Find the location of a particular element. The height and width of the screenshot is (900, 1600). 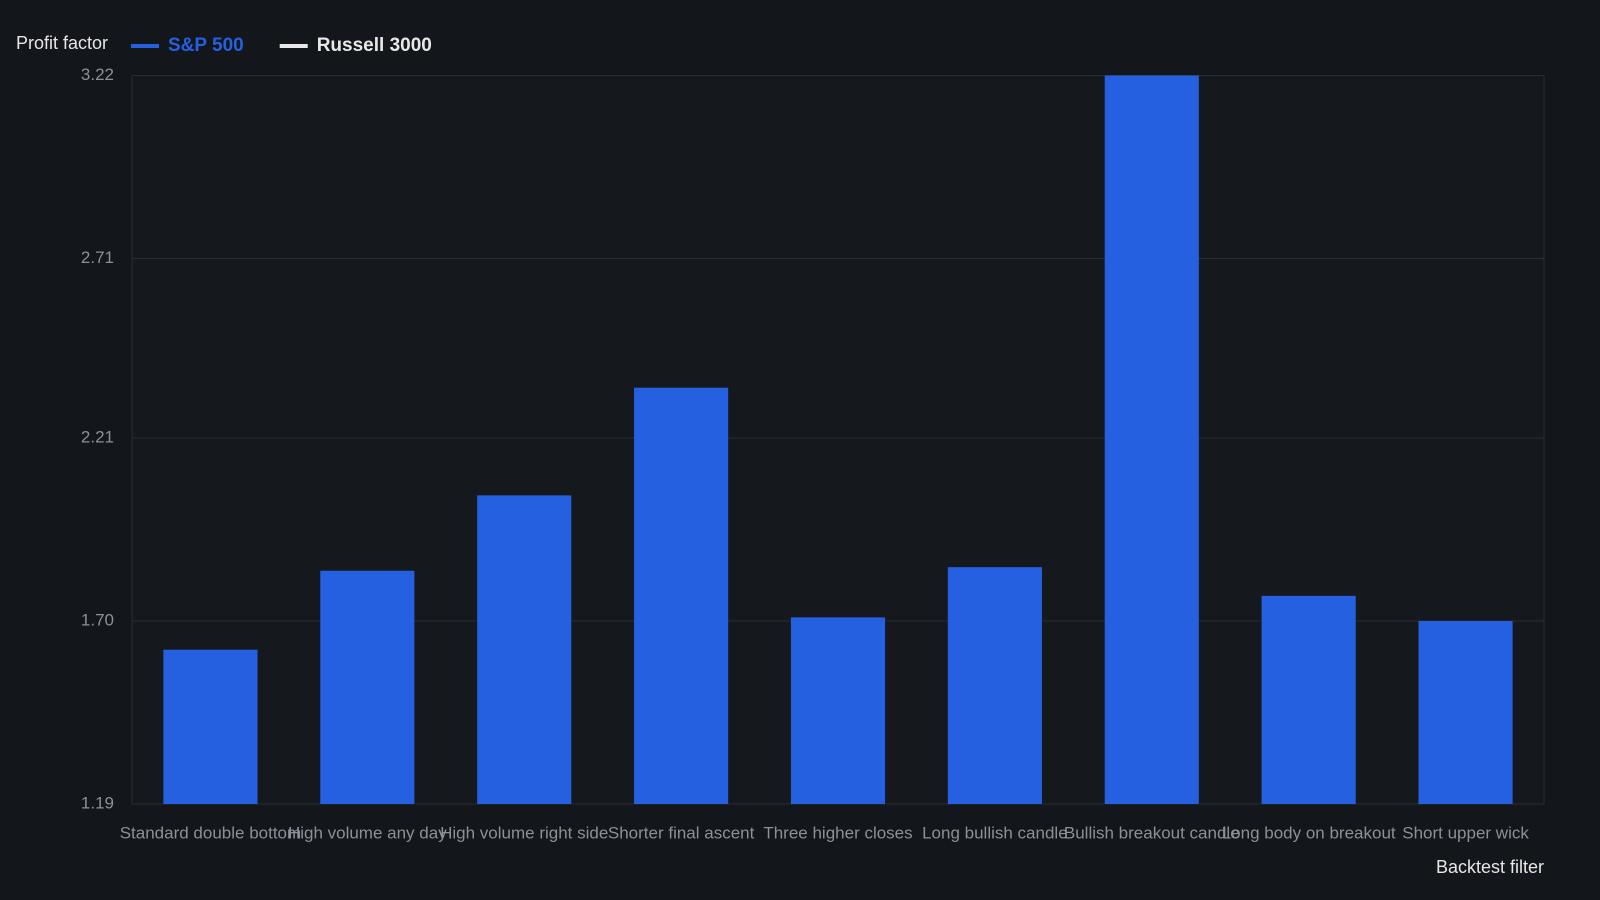

y-tick-label: 1.70 is located at coordinates (97, 619).